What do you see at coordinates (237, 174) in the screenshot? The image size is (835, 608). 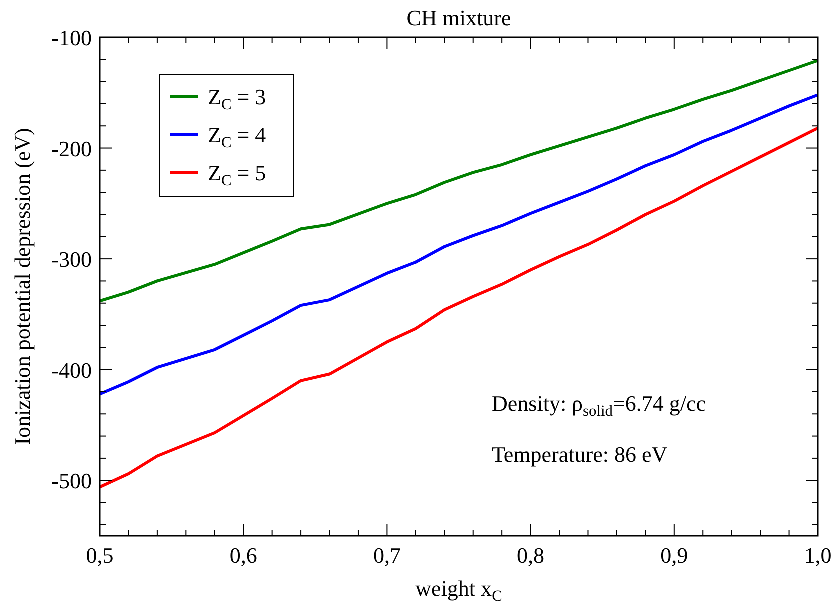 I see `legend-label: Z$_{C}$ = 5` at bounding box center [237, 174].